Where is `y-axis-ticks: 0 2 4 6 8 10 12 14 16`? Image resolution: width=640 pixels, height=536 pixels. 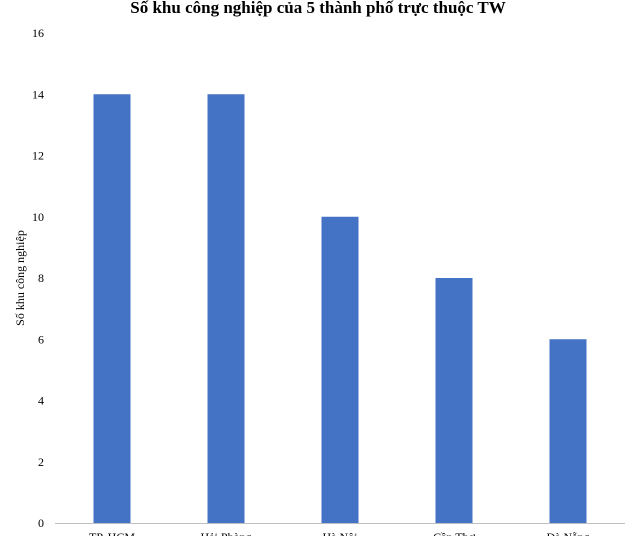
y-axis-ticks: 0 2 4 6 8 10 12 14 16 is located at coordinates (38, 278).